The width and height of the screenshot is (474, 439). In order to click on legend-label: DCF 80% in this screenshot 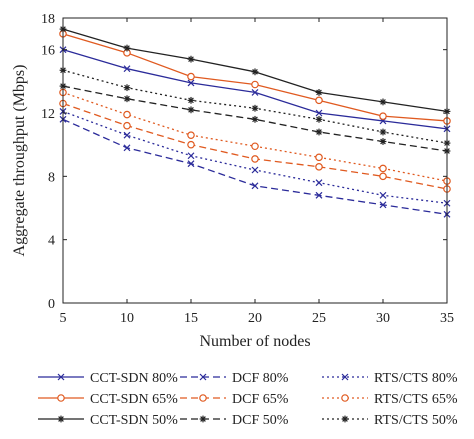, I will do `click(260, 378)`.